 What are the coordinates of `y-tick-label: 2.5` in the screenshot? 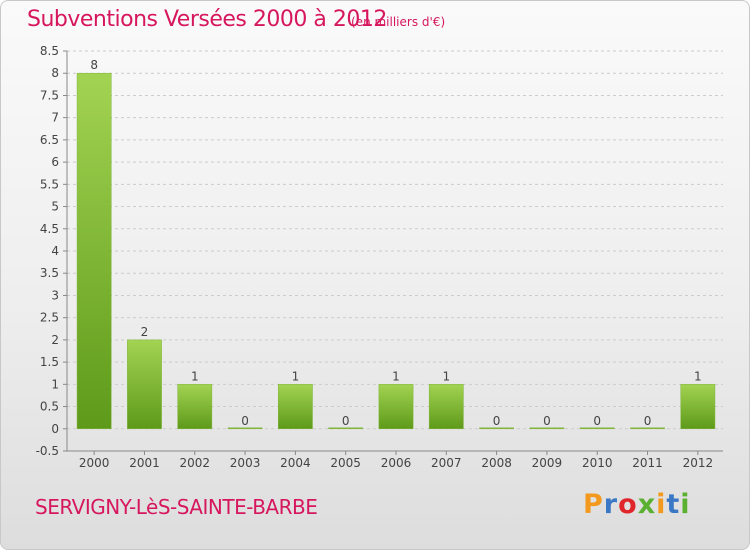 It's located at (49, 318).